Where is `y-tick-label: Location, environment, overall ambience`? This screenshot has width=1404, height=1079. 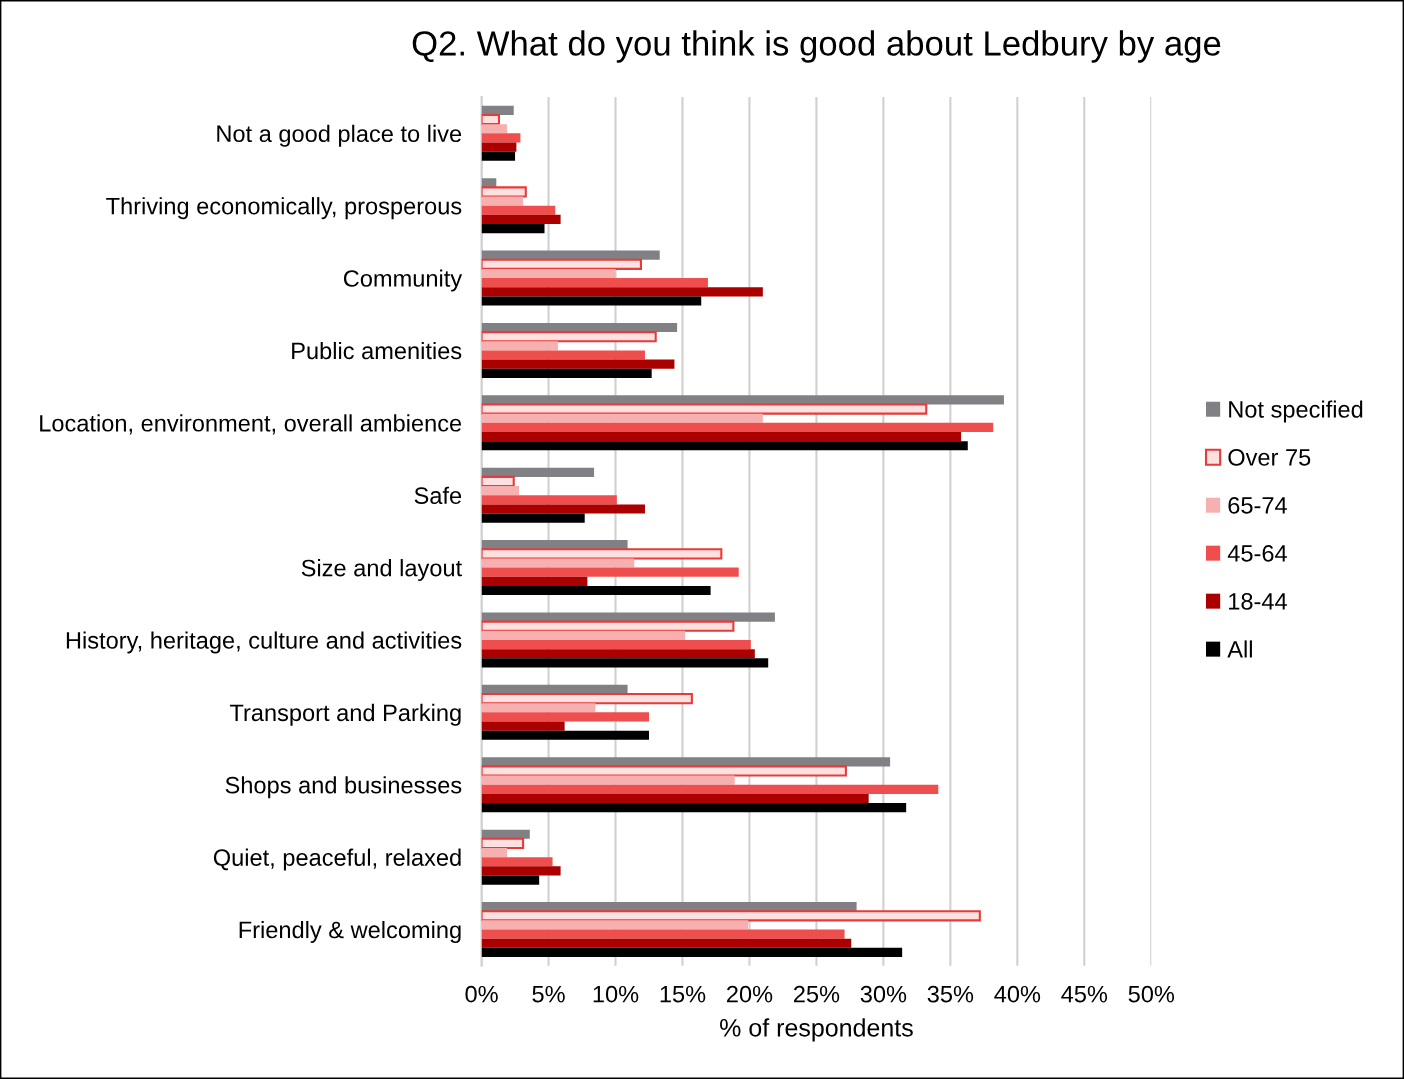 y-tick-label: Location, environment, overall ambience is located at coordinates (251, 424).